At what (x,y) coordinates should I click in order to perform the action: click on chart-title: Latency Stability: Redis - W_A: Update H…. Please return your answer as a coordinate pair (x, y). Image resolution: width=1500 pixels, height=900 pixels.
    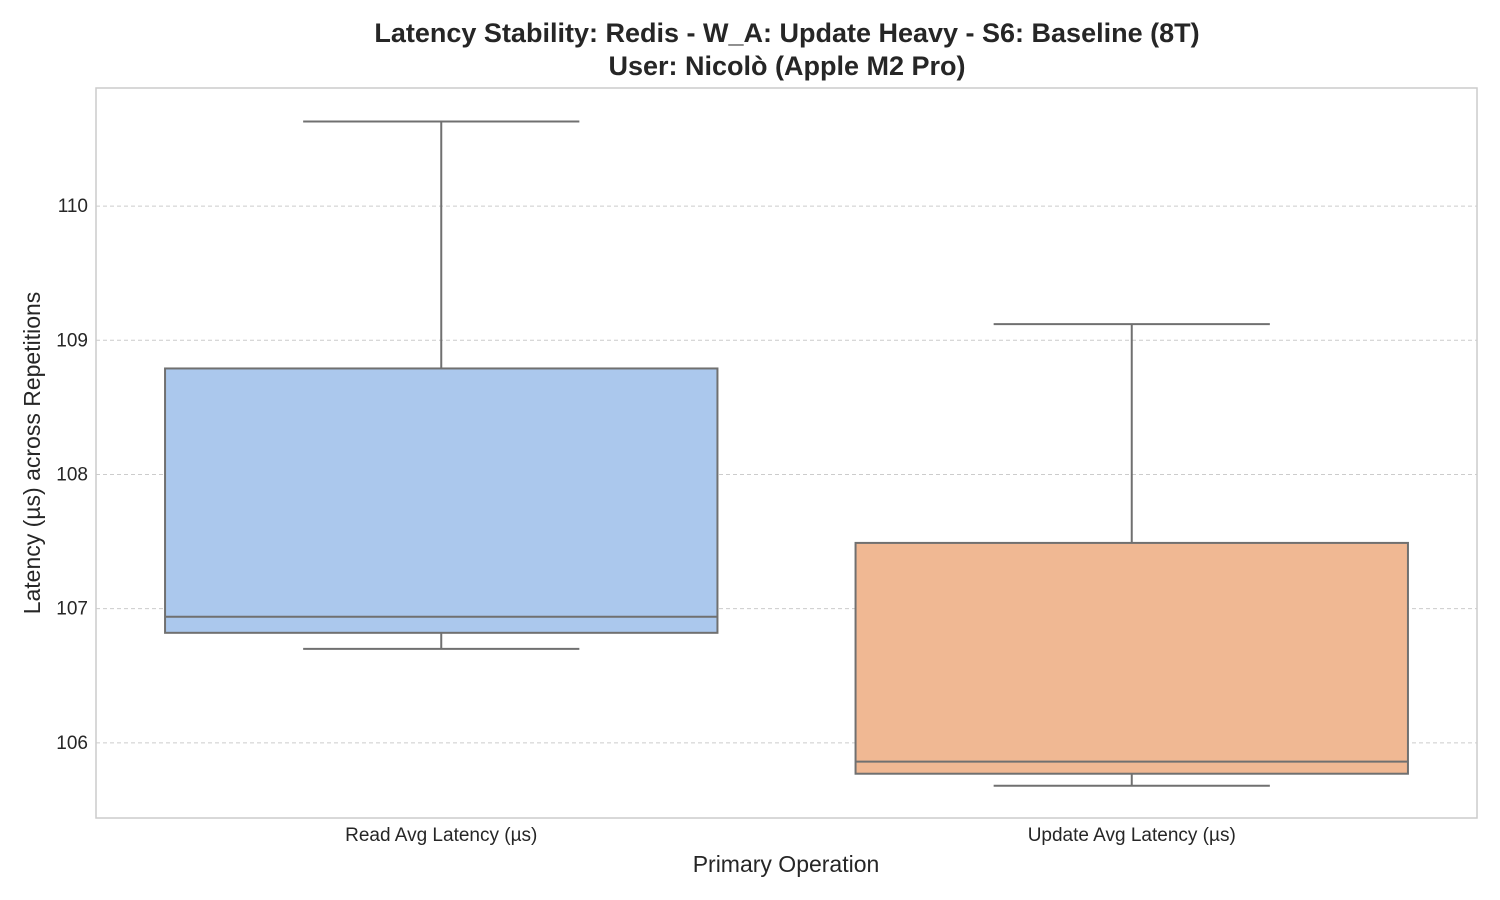
    Looking at the image, I should click on (786, 49).